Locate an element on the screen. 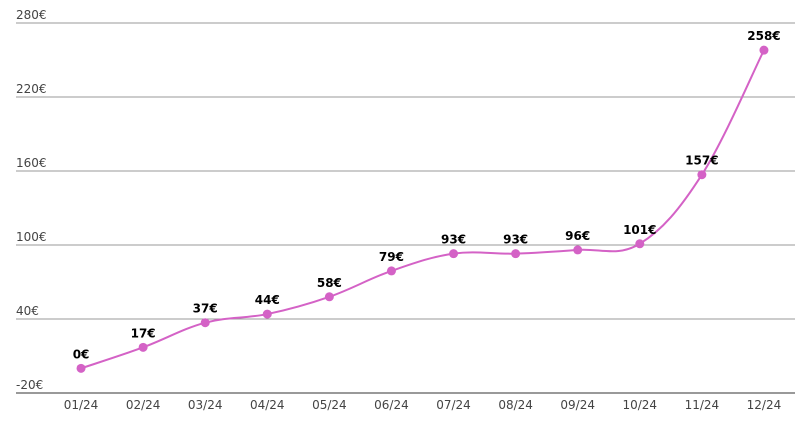  value-label: 101€ is located at coordinates (639, 230).